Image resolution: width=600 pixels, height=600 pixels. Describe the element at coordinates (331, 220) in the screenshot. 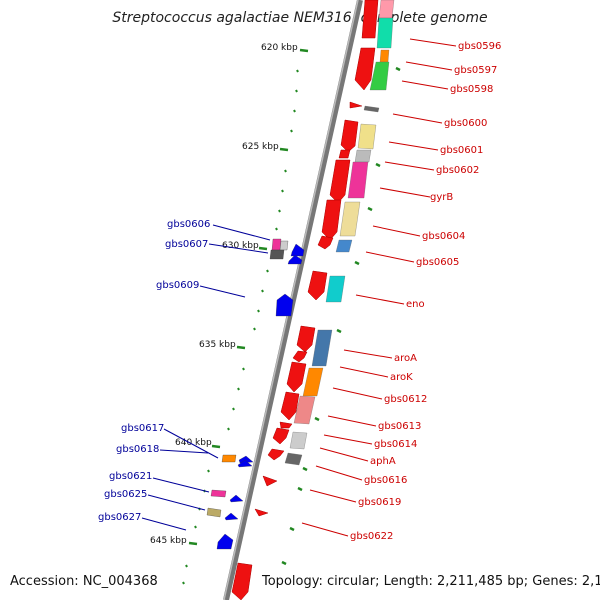

I see `gene-arrow-gbs0604` at that location.